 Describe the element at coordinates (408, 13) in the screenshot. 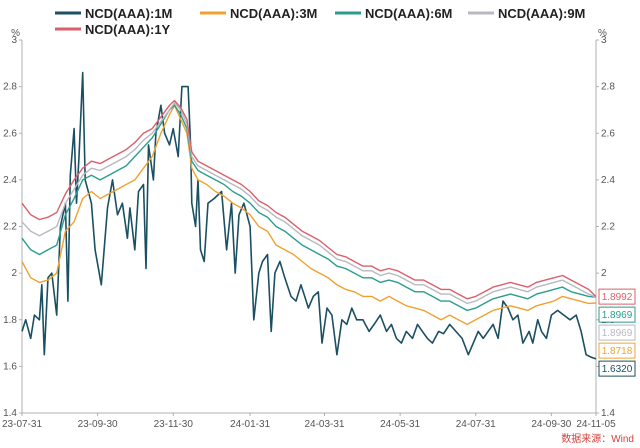

I see `legend-label: NCD(AAA):6M` at that location.